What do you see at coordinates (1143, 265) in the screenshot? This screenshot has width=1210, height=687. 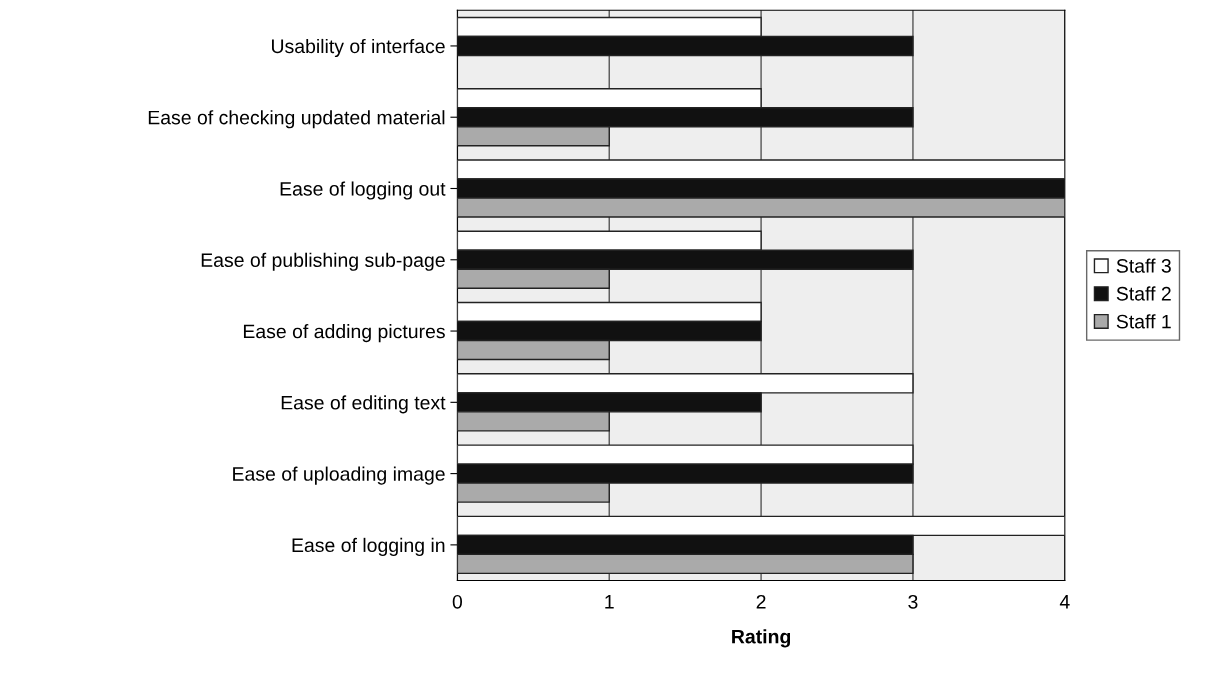 I see `legend-label: Staff 3` at bounding box center [1143, 265].